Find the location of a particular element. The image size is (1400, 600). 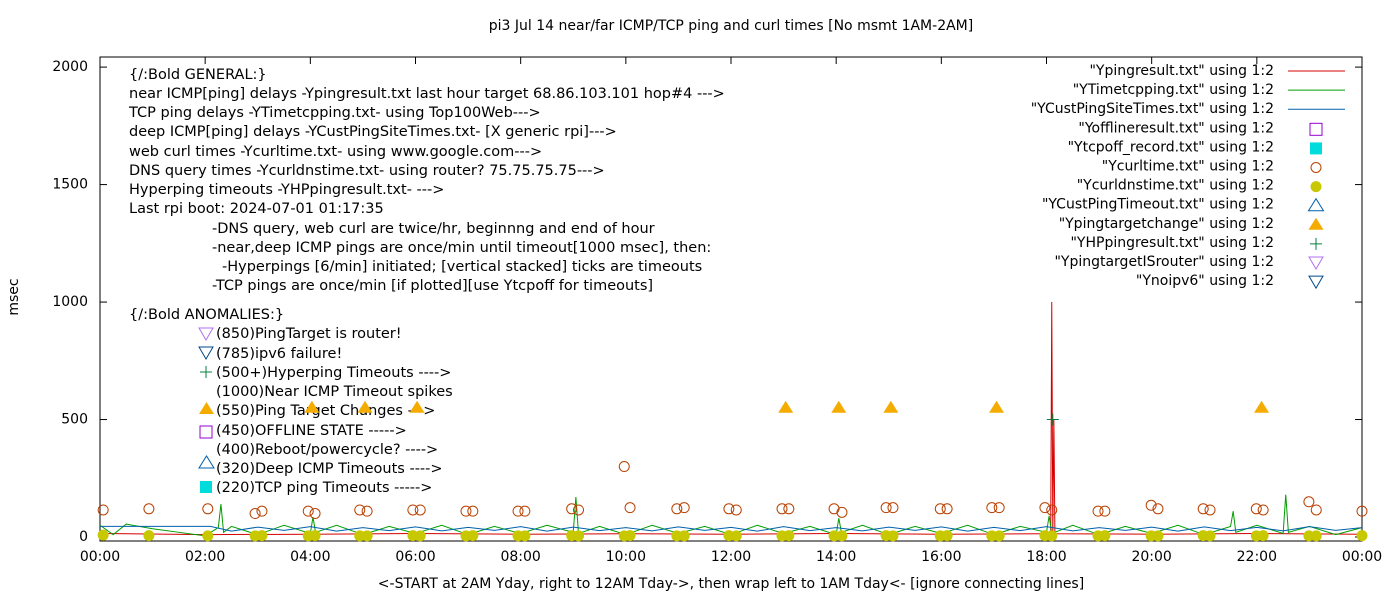

legend-label: "Ytcpoff_record.txt" using 1:2 is located at coordinates (1171, 147).